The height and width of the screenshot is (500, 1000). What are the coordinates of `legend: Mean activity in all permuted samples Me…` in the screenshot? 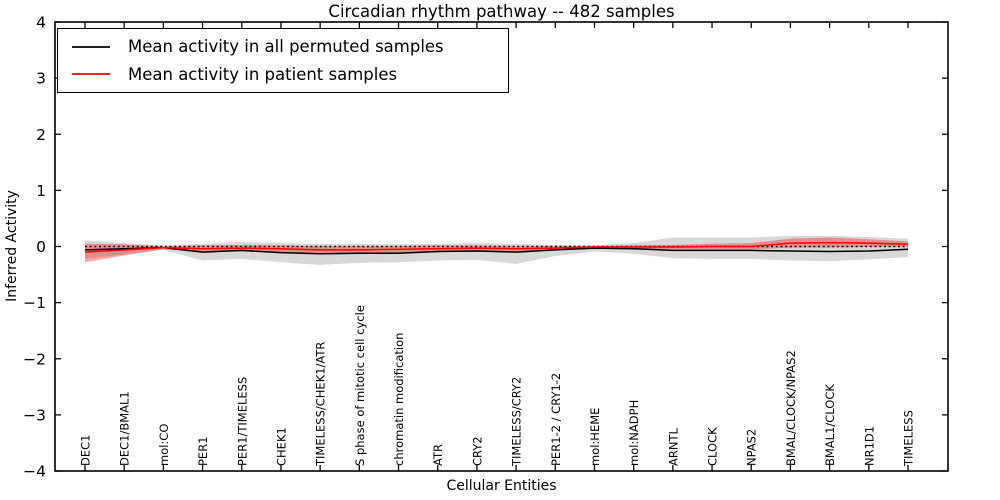 It's located at (283, 60).